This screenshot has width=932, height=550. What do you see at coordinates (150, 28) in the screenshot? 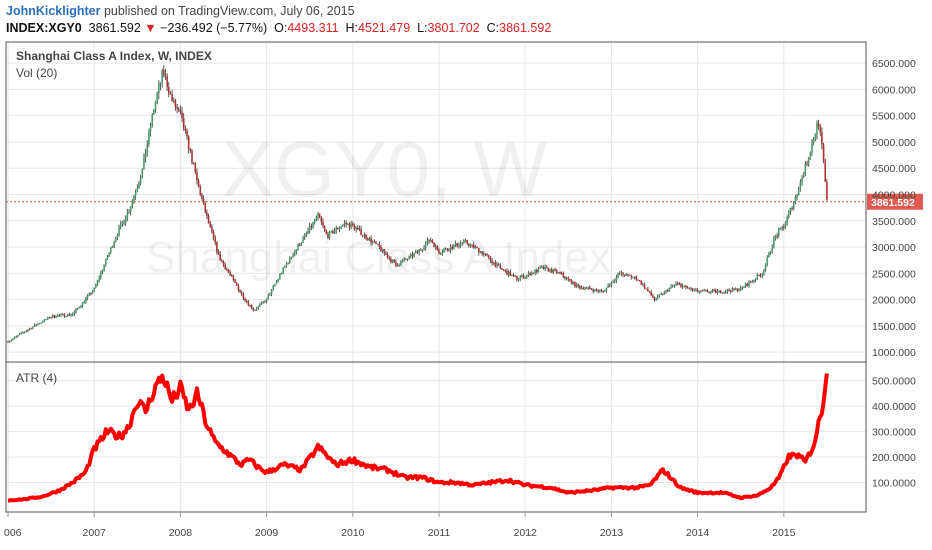
I see `down-arrow-icon: ▼` at bounding box center [150, 28].